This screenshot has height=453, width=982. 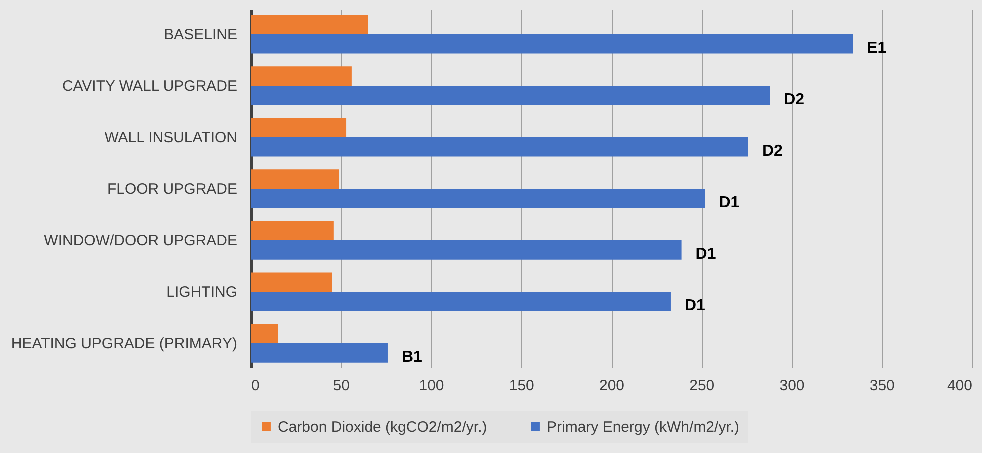 What do you see at coordinates (141, 241) in the screenshot?
I see `y-tick-label: WINDOW/DOOR UPGRADE` at bounding box center [141, 241].